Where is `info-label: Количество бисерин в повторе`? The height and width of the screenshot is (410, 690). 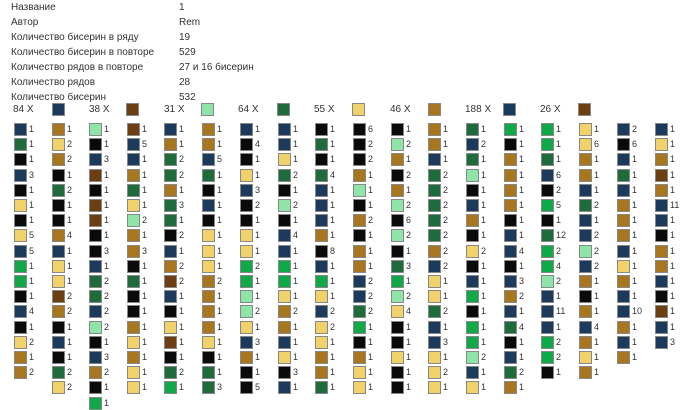 info-label: Количество бисерин в повторе is located at coordinates (83, 52).